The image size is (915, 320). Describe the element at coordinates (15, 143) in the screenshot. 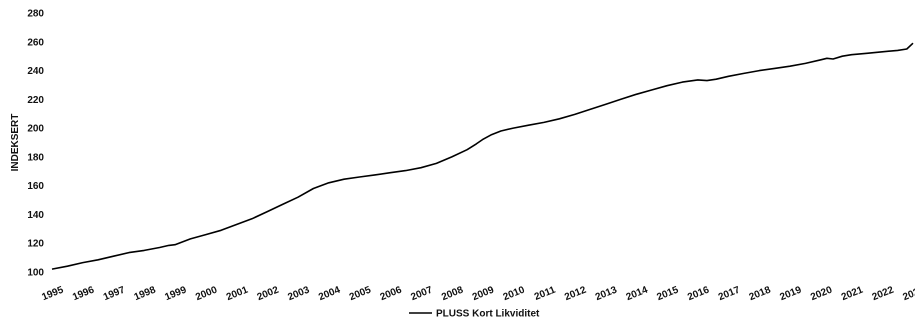

I see `y-axis-label: INDEKSERT` at that location.